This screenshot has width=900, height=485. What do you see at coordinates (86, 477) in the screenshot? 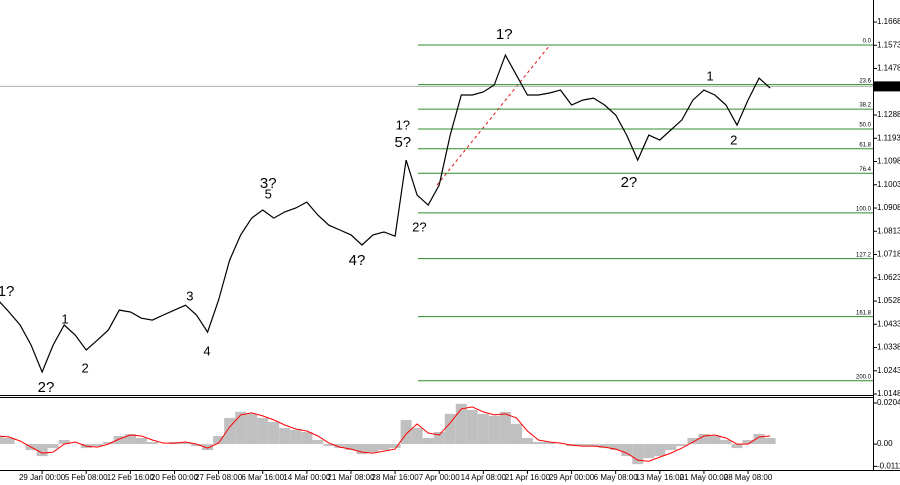
I see `x-tick-label: 5 Feb 08:00` at bounding box center [86, 477].